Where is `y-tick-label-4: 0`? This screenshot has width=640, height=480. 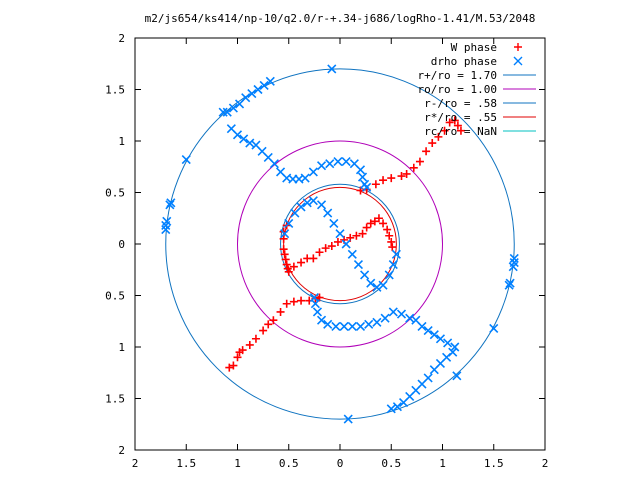
y-tick-label-4: 0 is located at coordinates (121, 244).